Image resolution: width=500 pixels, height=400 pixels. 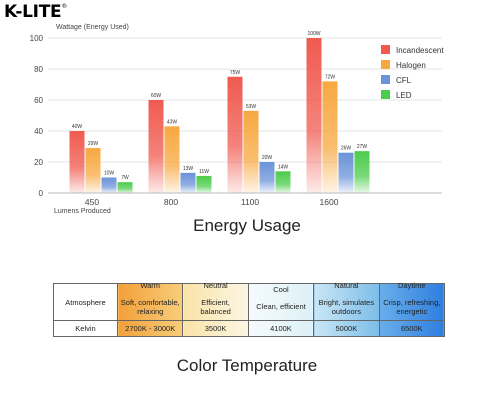 I want to click on data-label: 11W, so click(x=204, y=172).